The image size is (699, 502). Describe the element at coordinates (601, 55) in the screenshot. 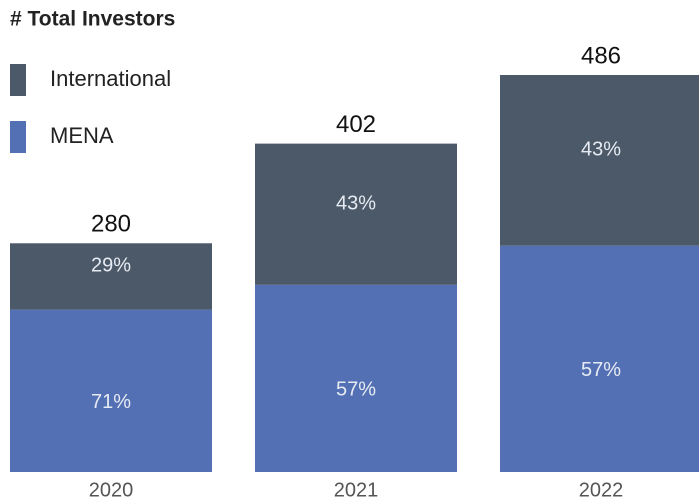

I see `total-label: 486` at that location.